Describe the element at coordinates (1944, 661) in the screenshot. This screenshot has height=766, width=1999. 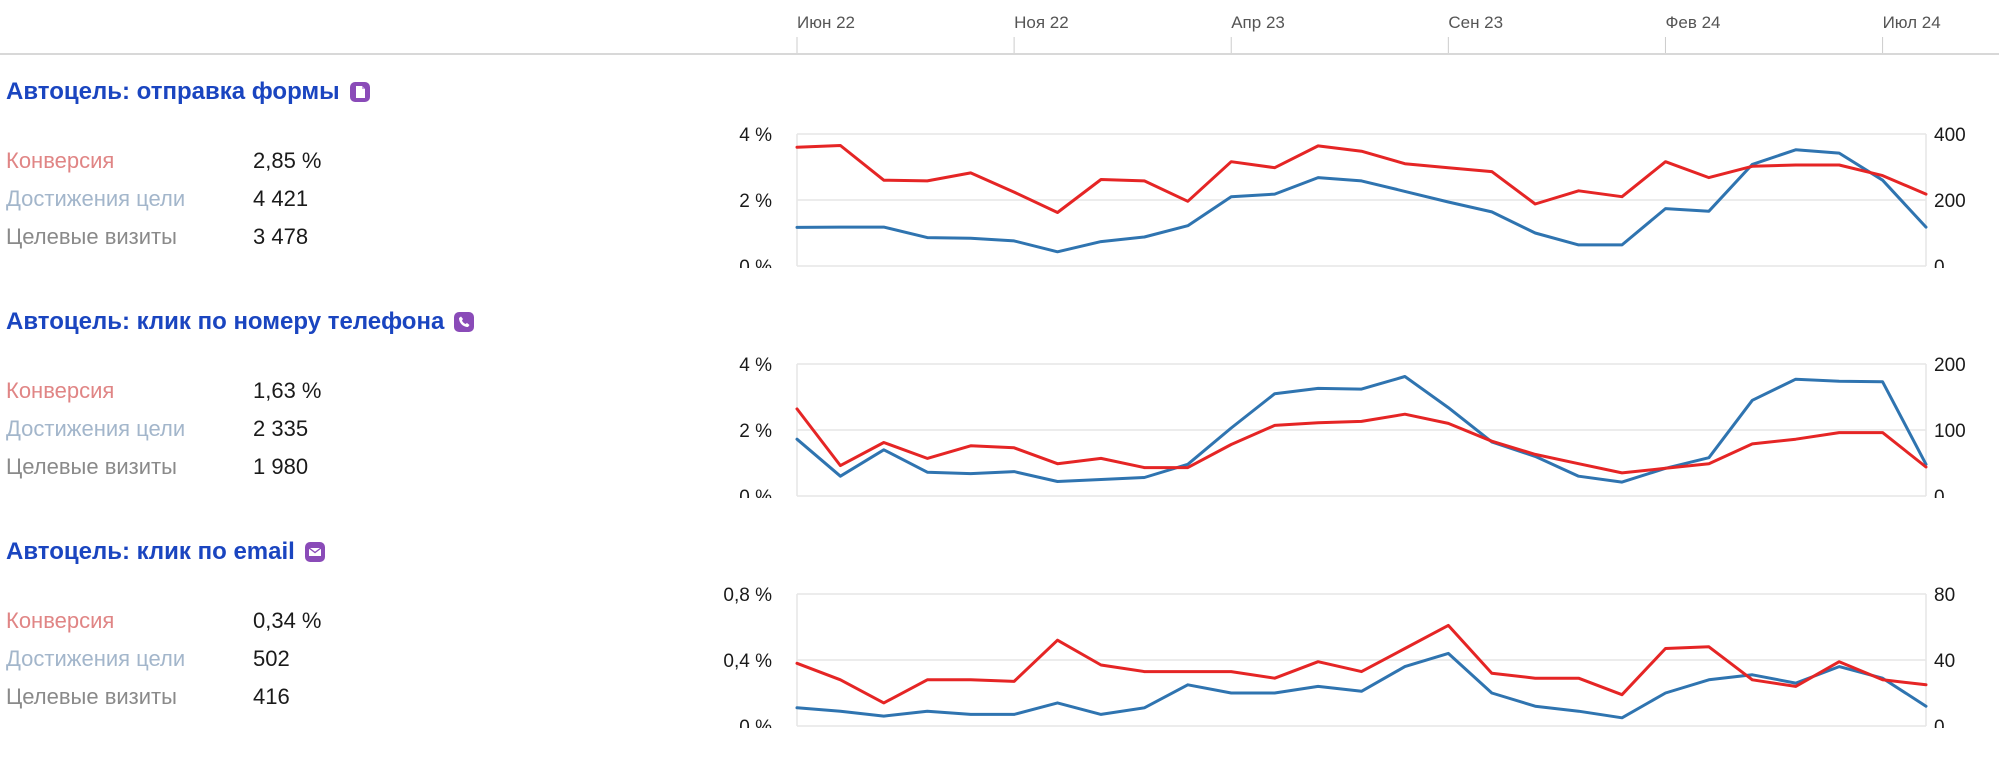
I see `y-right-tick-label: 40` at that location.